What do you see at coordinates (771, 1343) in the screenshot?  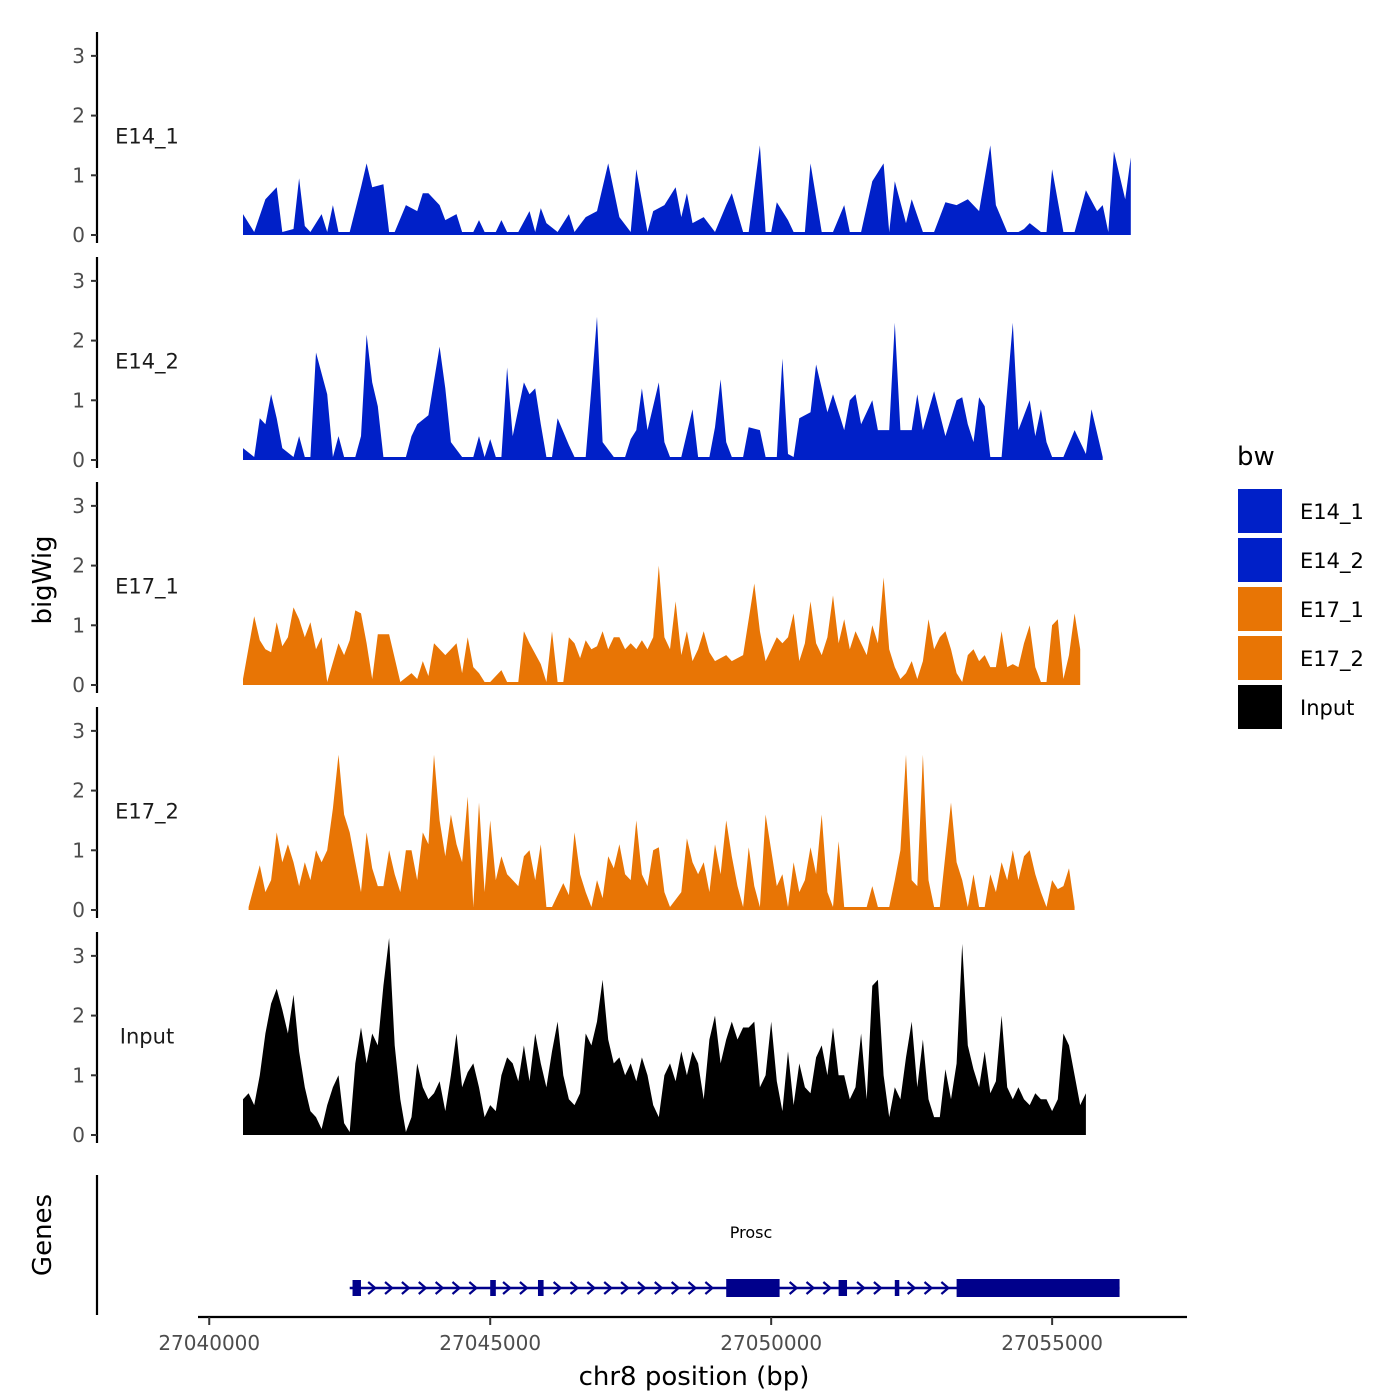 I see `x-tick-label: 27050000` at bounding box center [771, 1343].